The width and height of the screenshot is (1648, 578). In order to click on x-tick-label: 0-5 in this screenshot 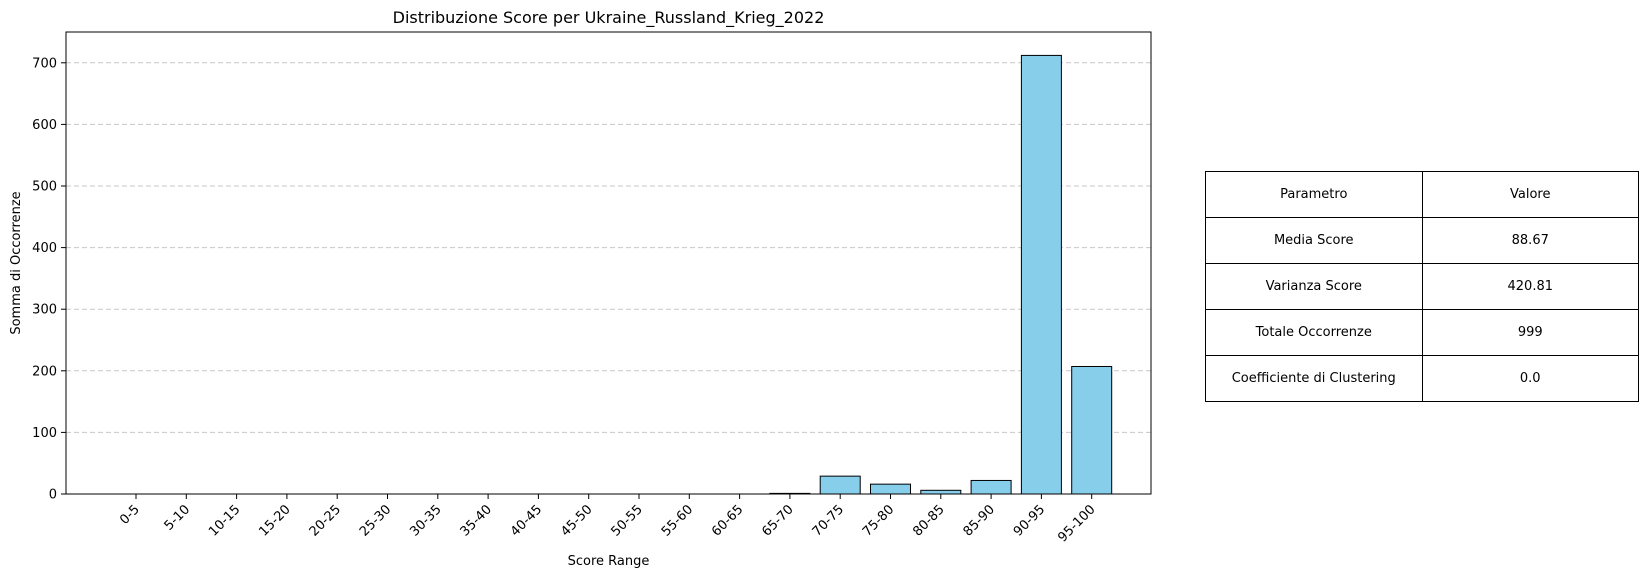, I will do `click(130, 515)`.